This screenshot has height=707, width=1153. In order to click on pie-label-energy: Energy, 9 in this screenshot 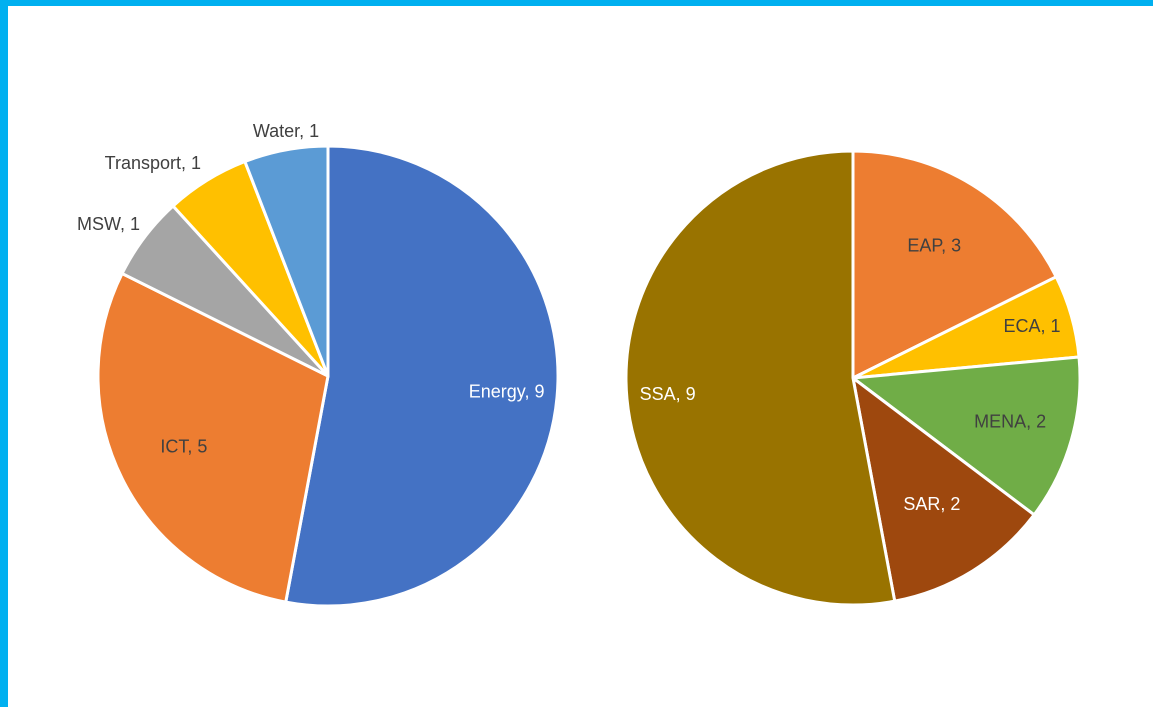, I will do `click(507, 391)`.